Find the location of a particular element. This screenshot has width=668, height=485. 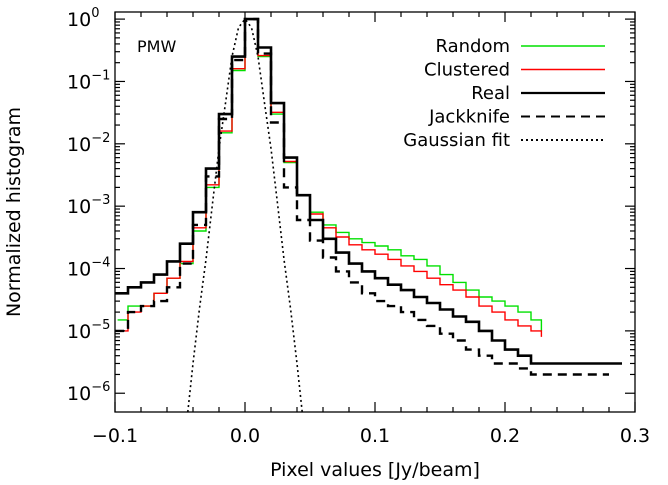

legend-label: Real is located at coordinates (490, 93).